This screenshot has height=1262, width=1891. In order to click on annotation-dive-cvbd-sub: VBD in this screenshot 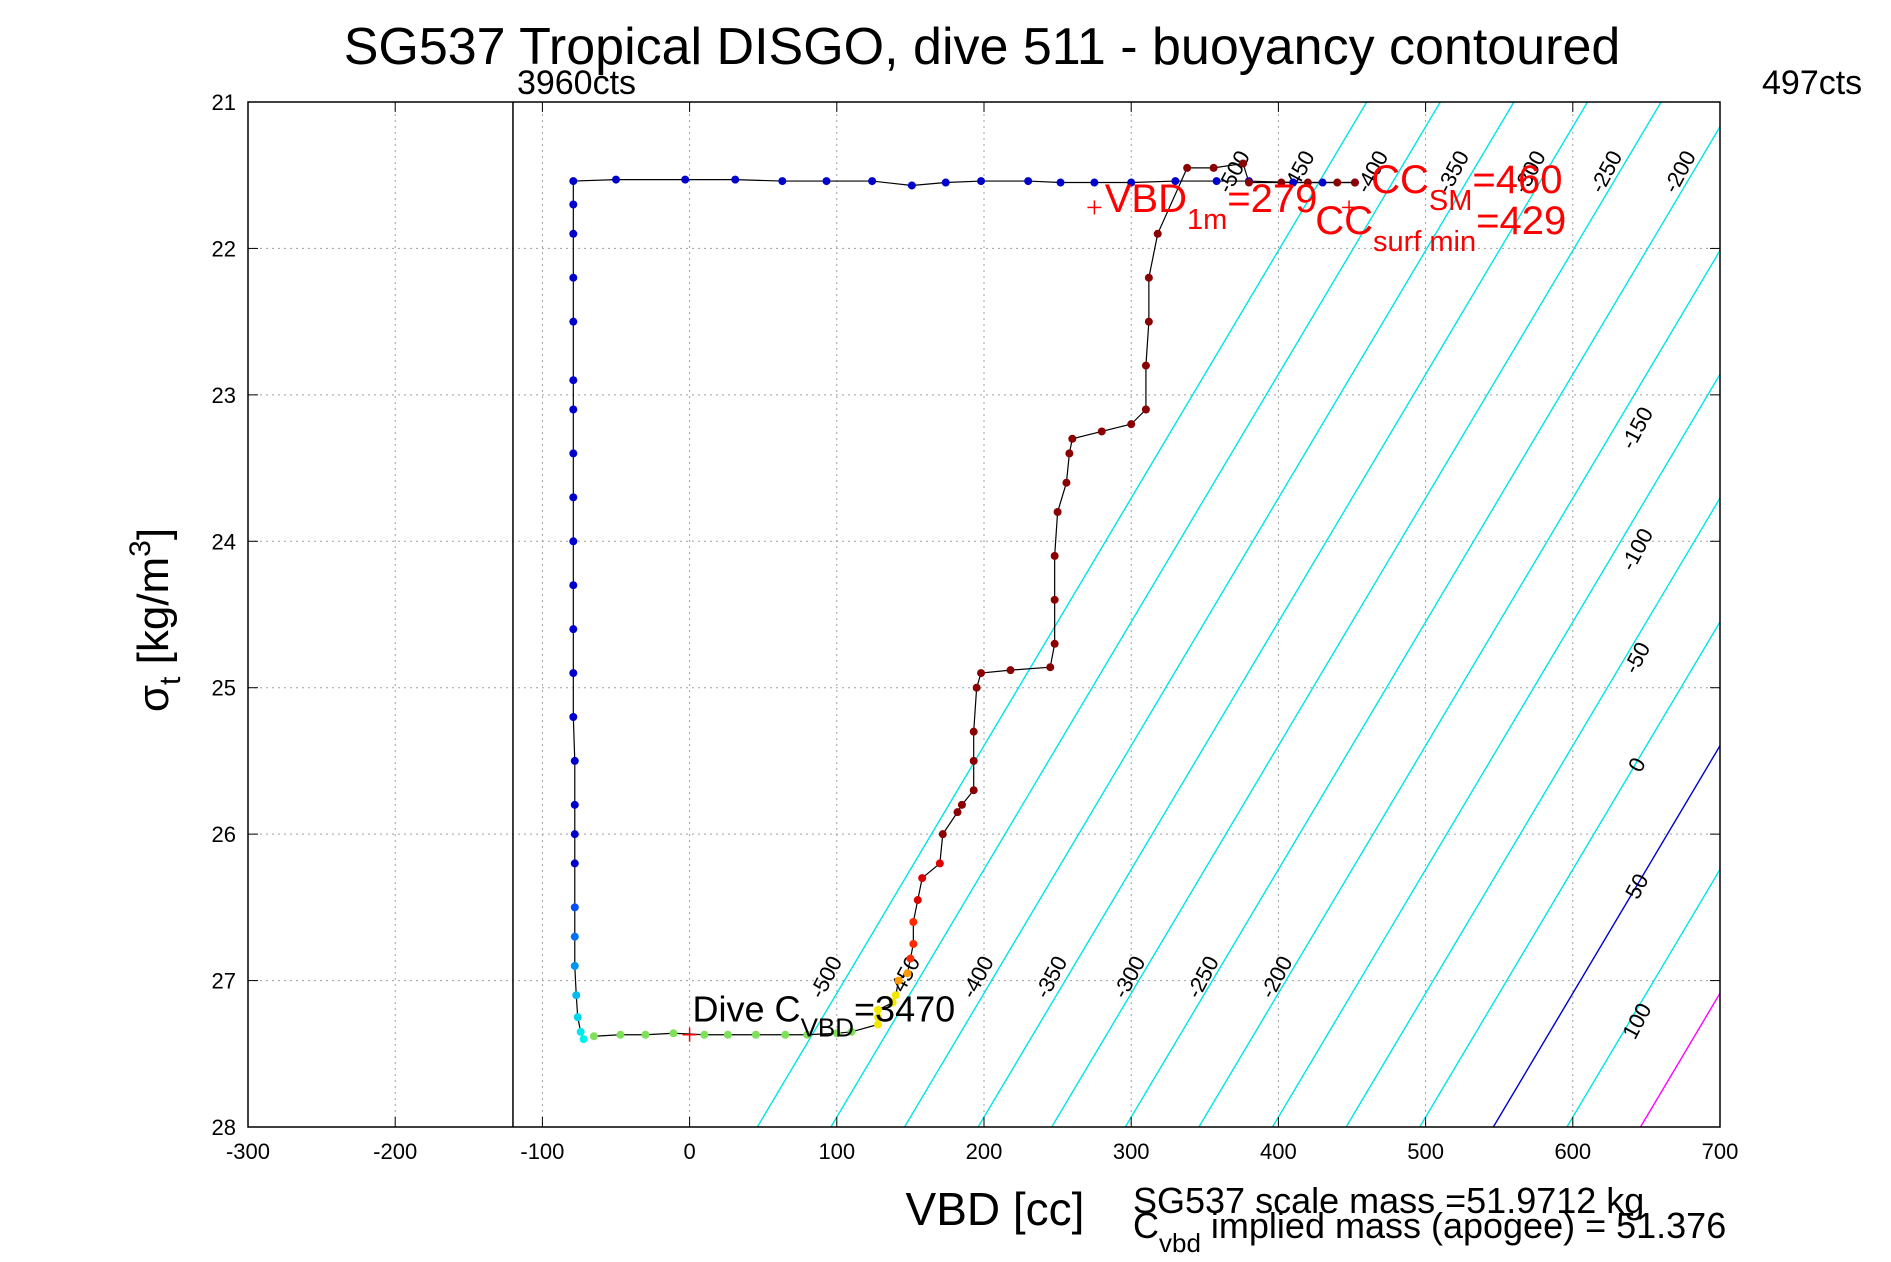, I will do `click(827, 1028)`.